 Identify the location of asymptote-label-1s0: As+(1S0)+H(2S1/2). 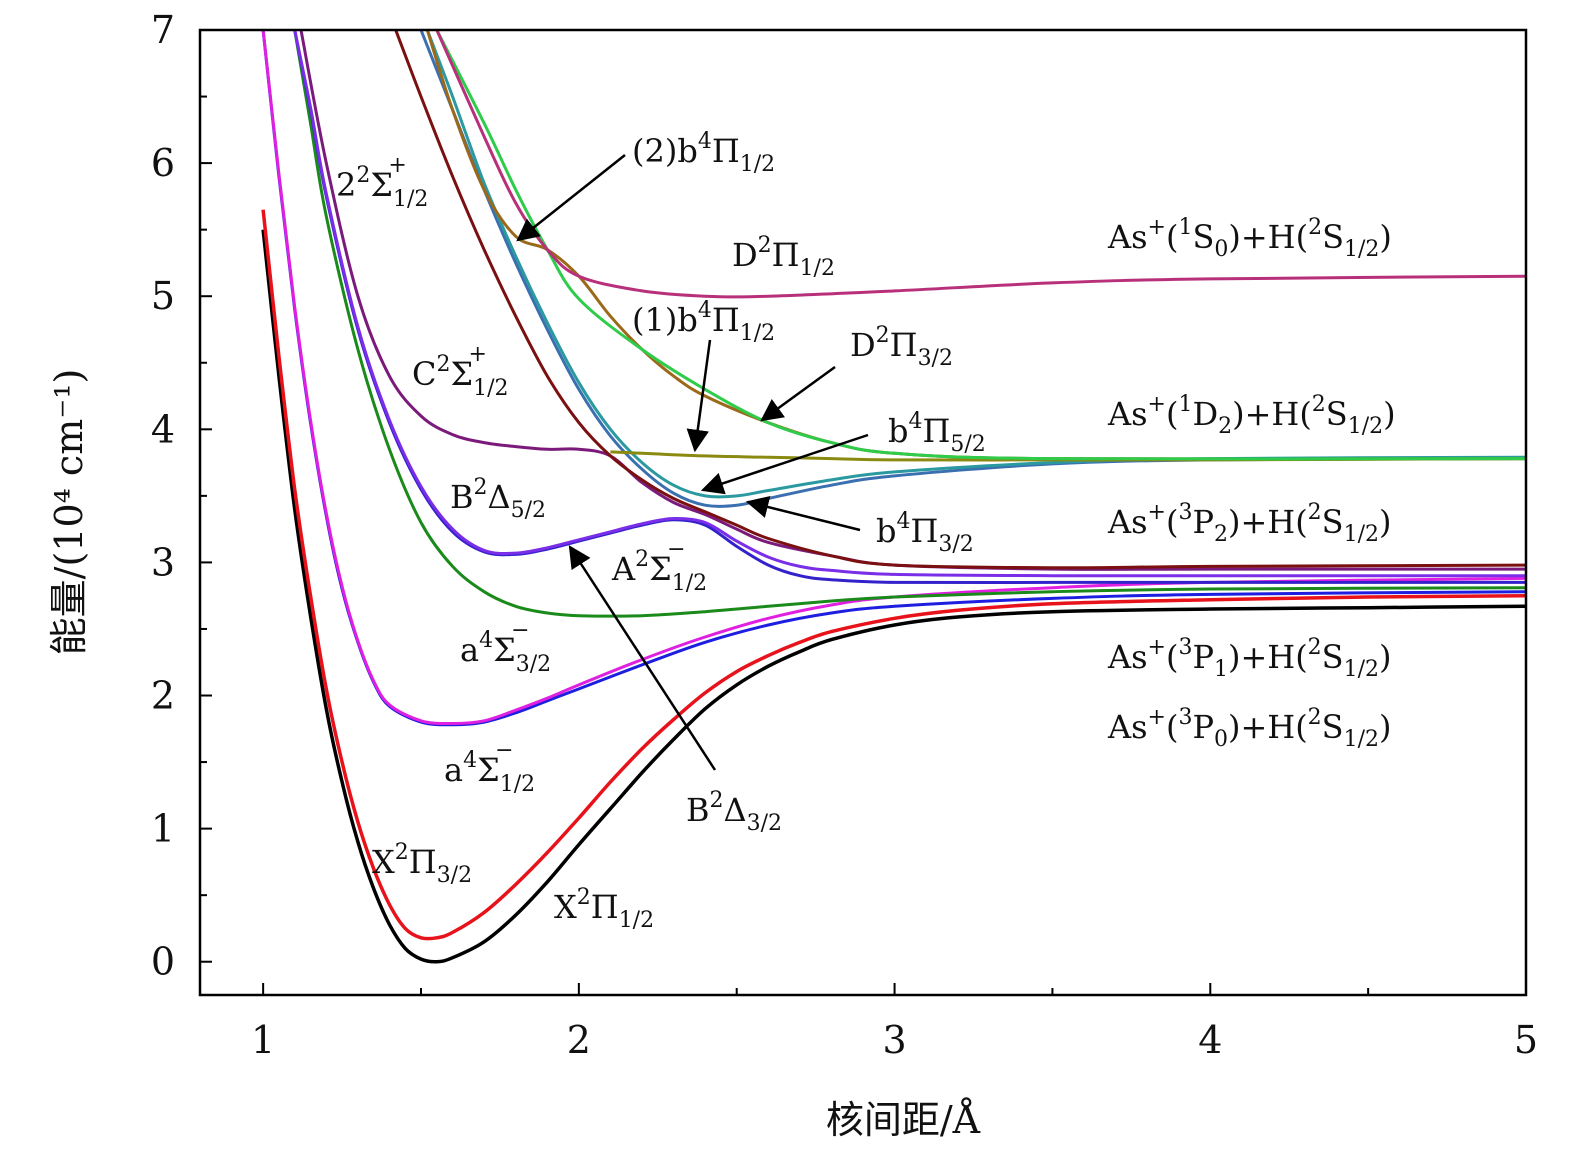
(1249, 238).